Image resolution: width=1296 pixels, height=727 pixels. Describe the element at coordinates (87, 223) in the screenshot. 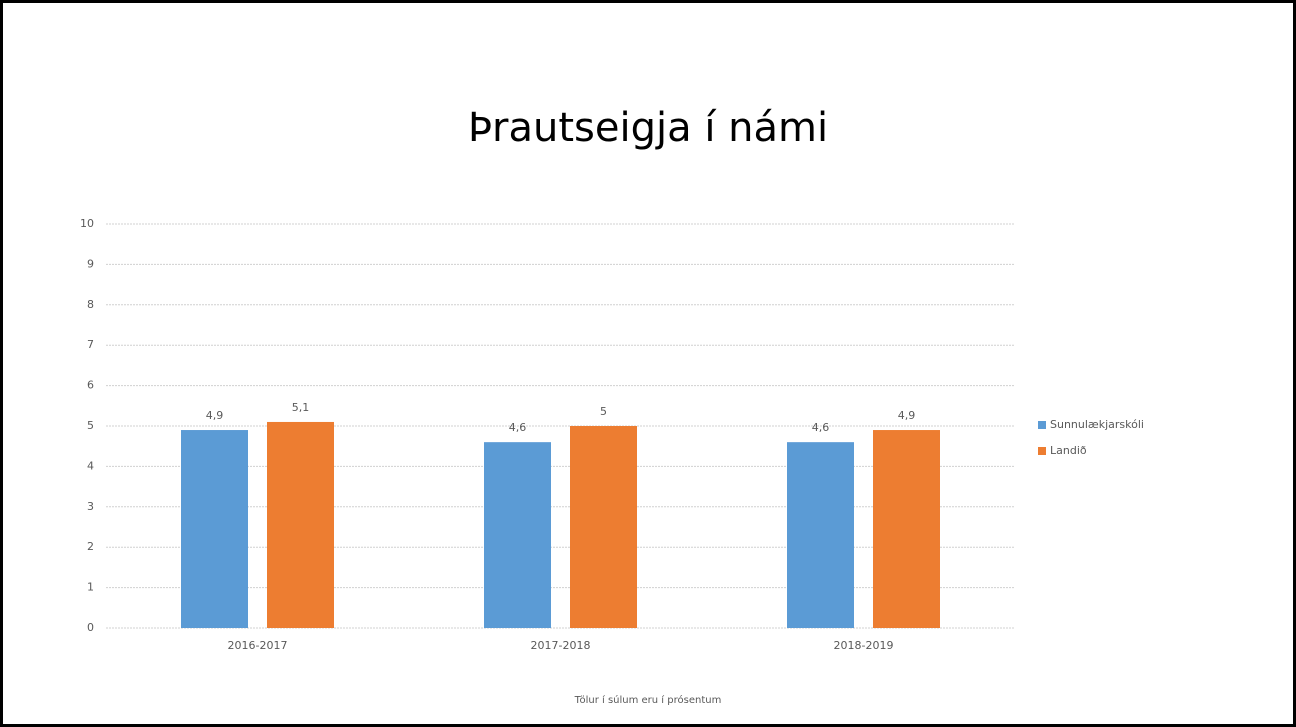

I see `y-tick-label: 10` at that location.